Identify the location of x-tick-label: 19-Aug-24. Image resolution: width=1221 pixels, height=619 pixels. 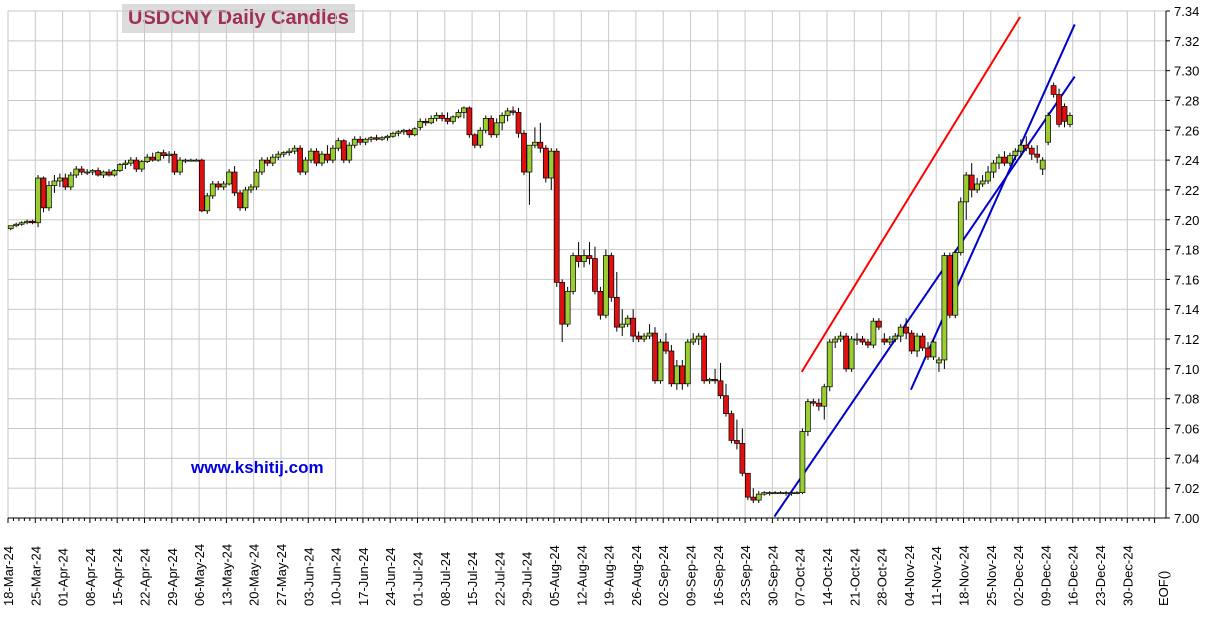
(609, 575).